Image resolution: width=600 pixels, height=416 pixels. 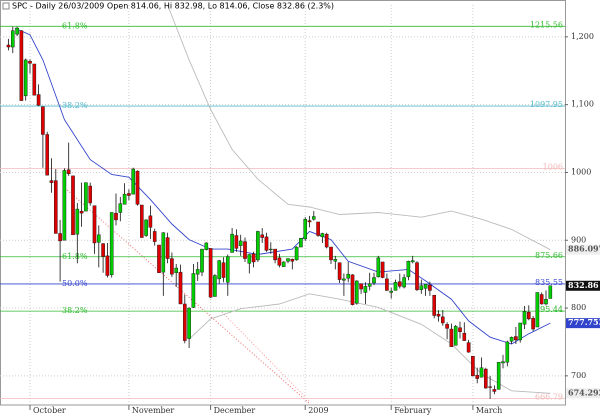 I want to click on x-tick-label: 2009, so click(x=318, y=410).